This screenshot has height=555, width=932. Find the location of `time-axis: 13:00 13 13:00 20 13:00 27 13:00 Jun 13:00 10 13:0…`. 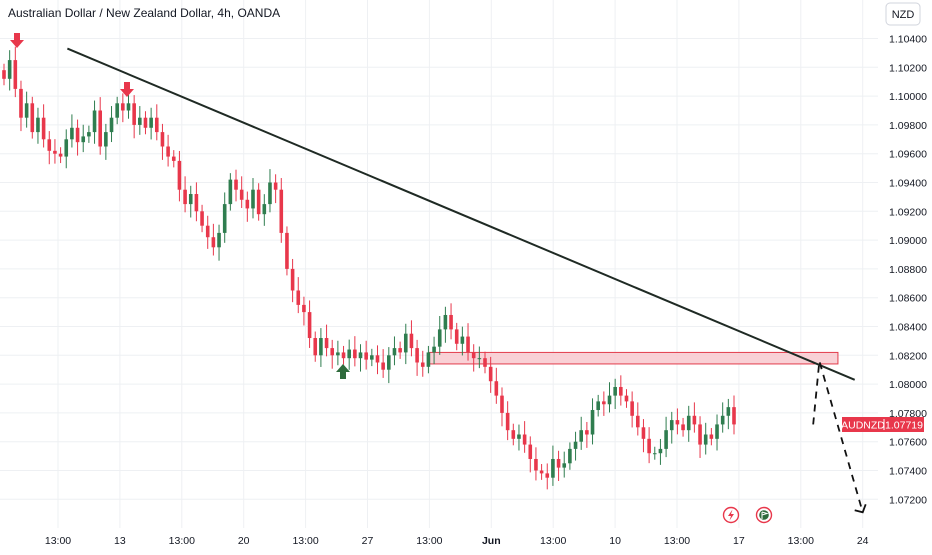

time-axis: 13:00 13 13:00 20 13:00 27 13:00 Jun 13:00 10 13:0… is located at coordinates (457, 541).